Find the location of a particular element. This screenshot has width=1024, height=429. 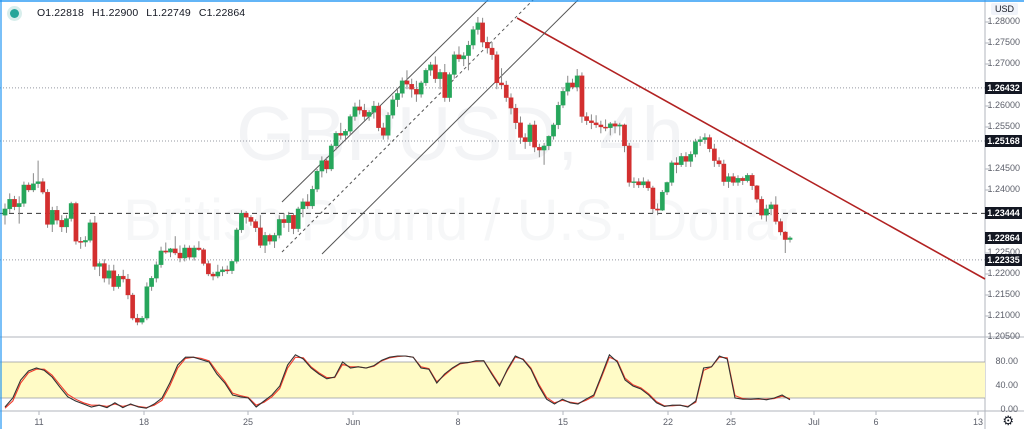

ohlc-legend: O1.22818 H1.22900 L1.22749 C1.22864 is located at coordinates (126, 13).